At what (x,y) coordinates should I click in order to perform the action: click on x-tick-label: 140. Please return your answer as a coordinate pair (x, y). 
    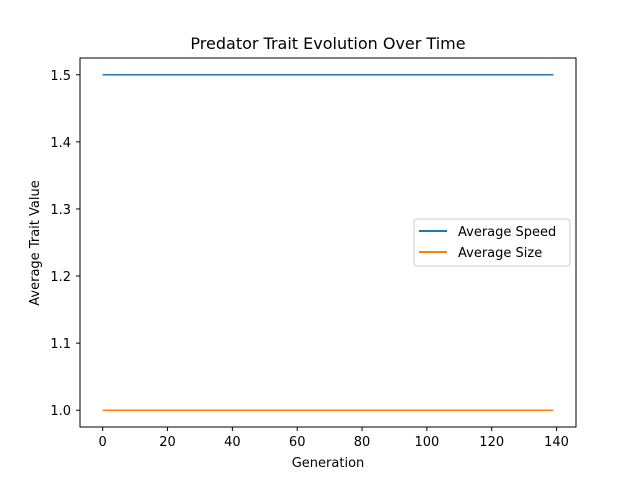
    Looking at the image, I should click on (556, 442).